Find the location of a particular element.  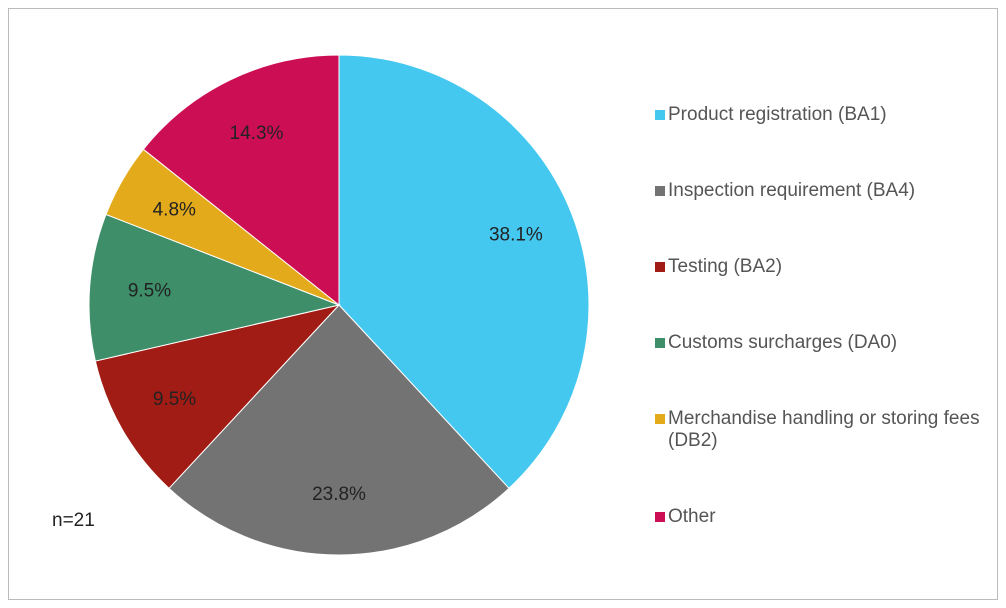

data-label: 38.1% is located at coordinates (516, 235).